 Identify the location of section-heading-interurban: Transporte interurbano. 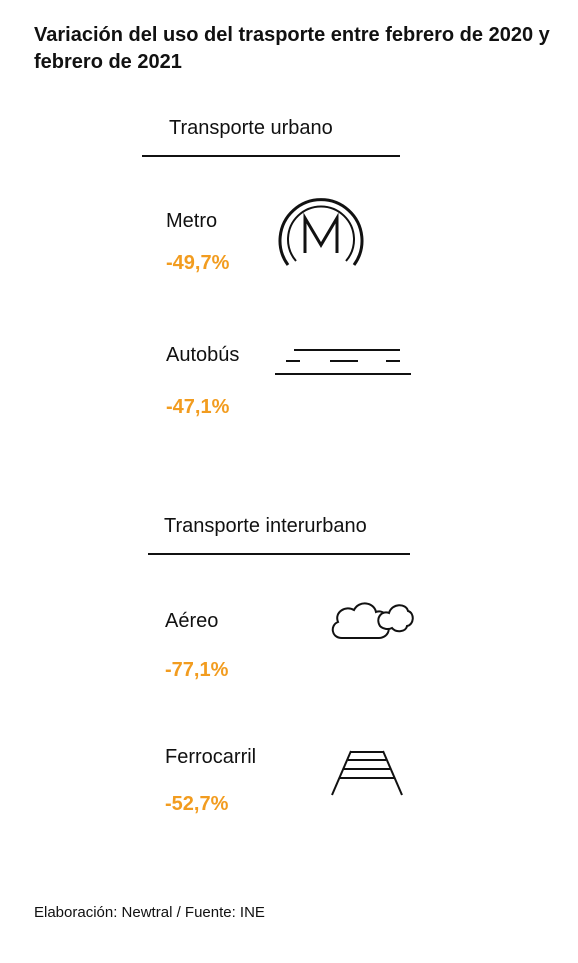
(265, 526).